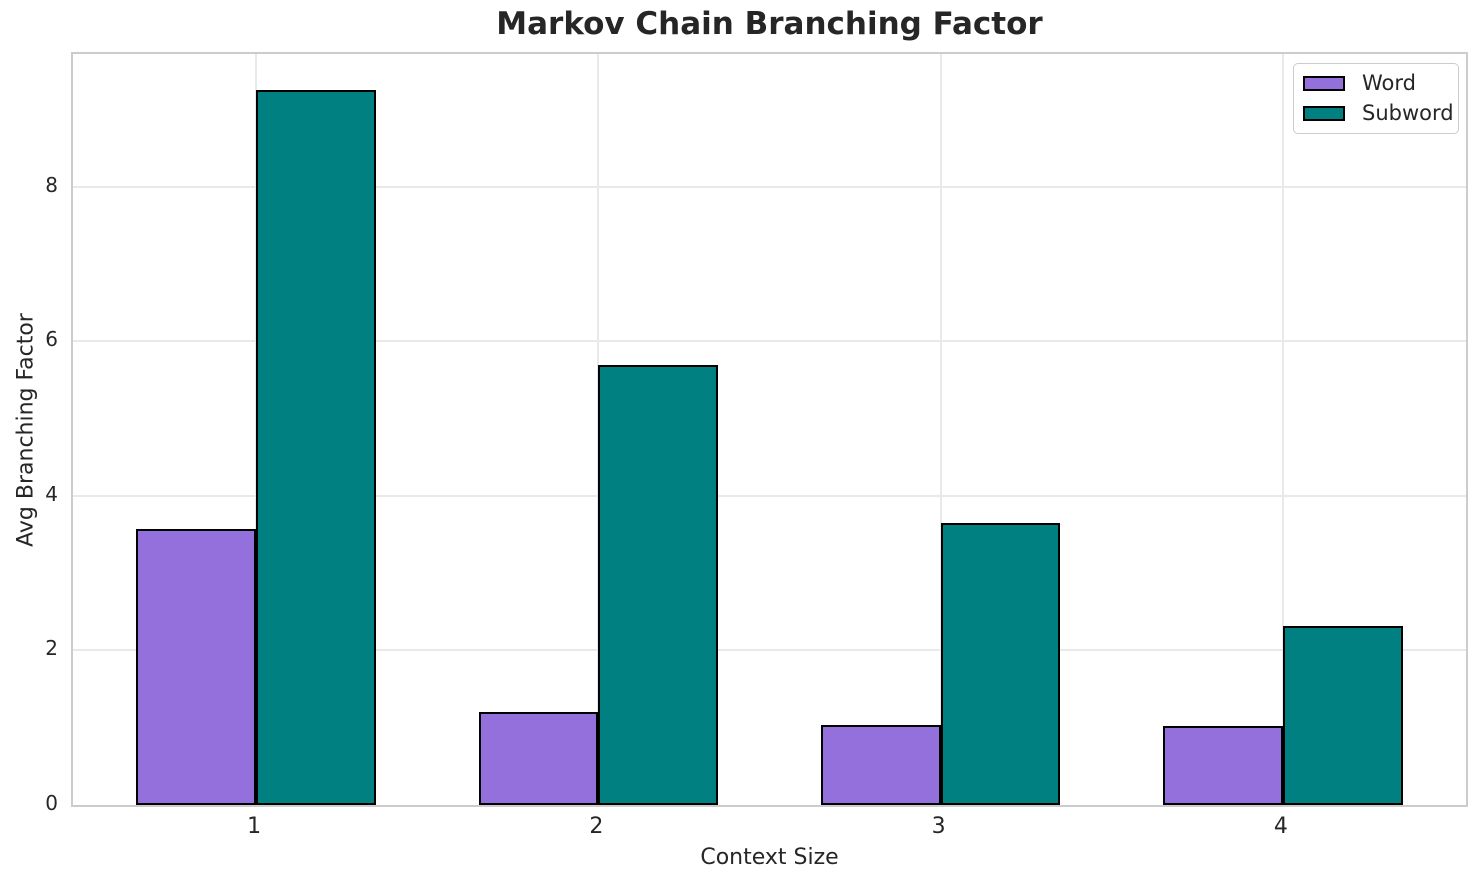 The image size is (1484, 885). Describe the element at coordinates (938, 826) in the screenshot. I see `x-tick-label: 3` at that location.